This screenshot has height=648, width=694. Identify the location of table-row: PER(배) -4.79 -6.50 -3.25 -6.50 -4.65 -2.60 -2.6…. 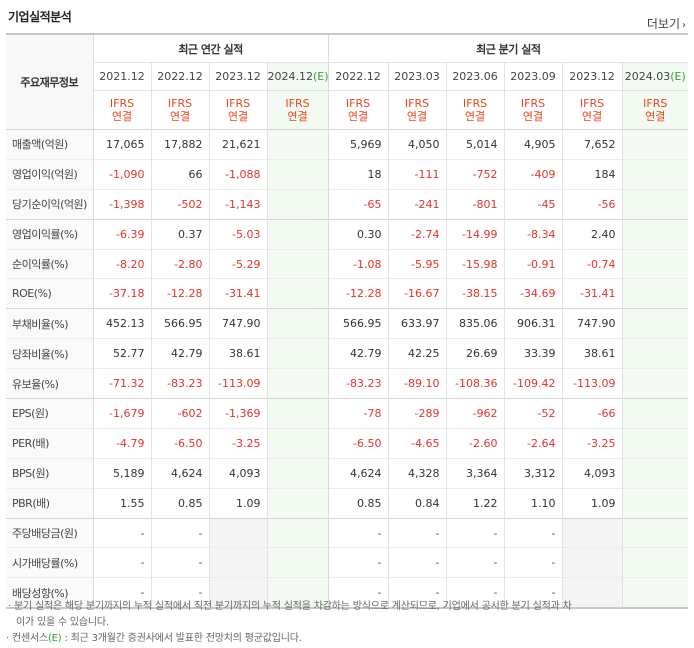
(347, 443).